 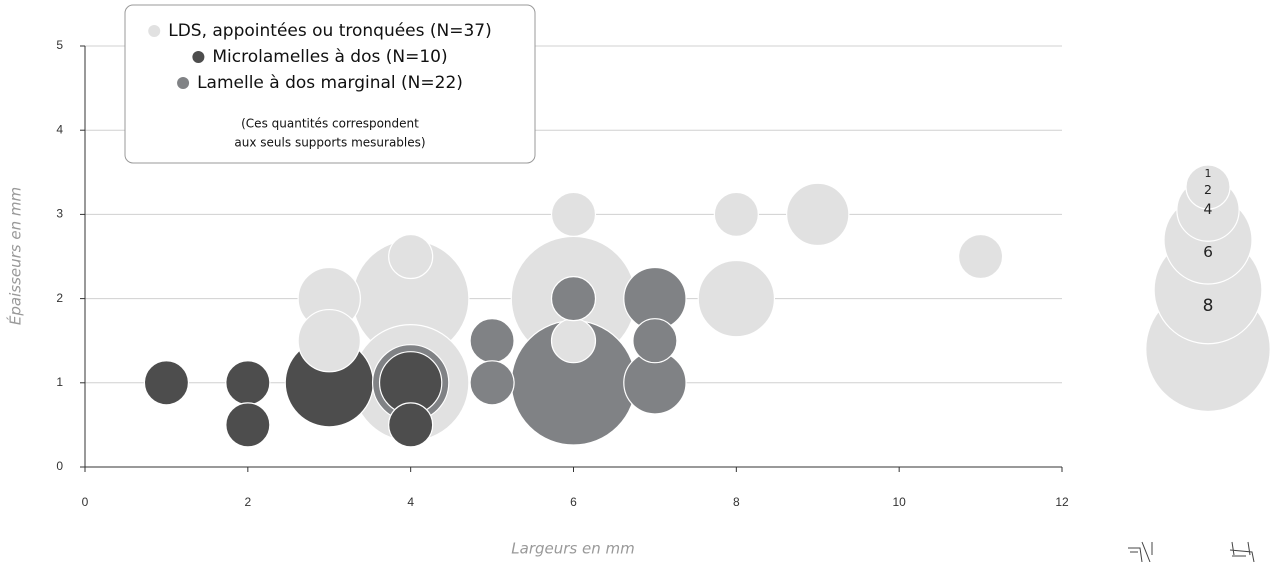 I want to click on size-legend-label: 1, so click(x=1208, y=173).